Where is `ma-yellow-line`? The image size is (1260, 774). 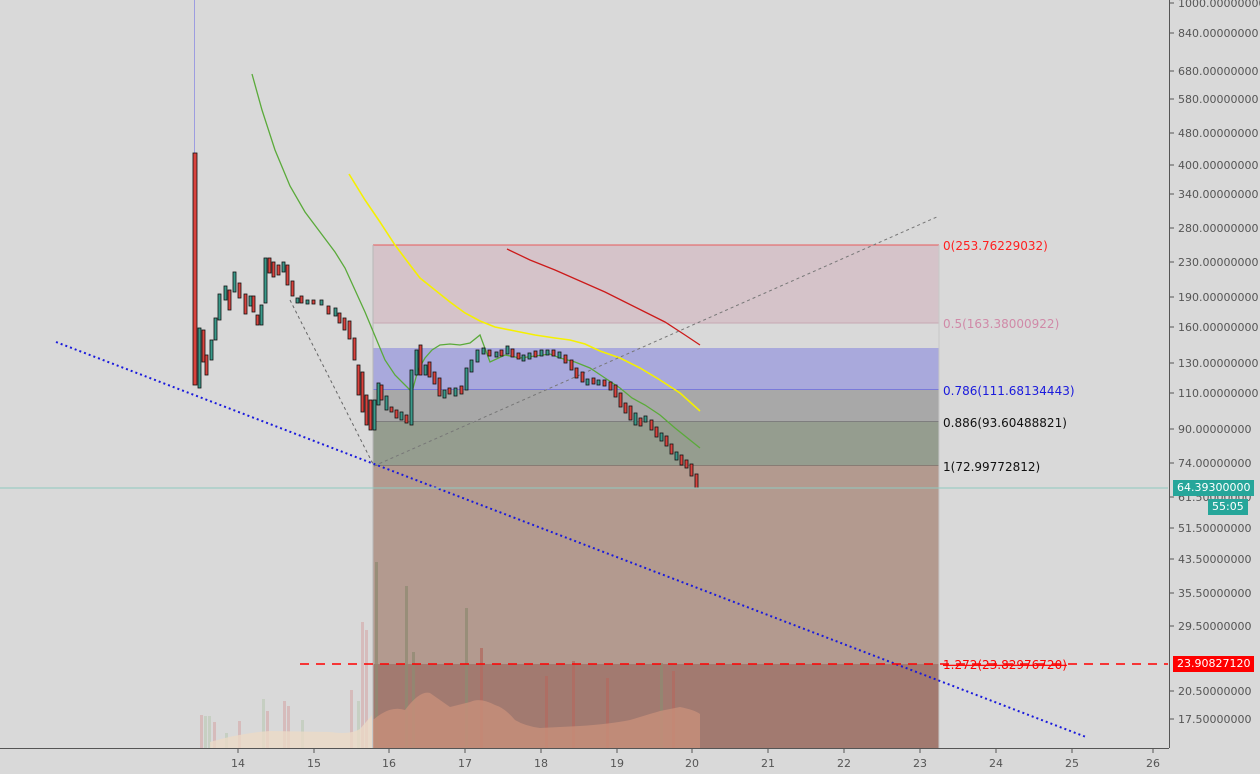
ma-yellow-line is located at coordinates (524, 292).